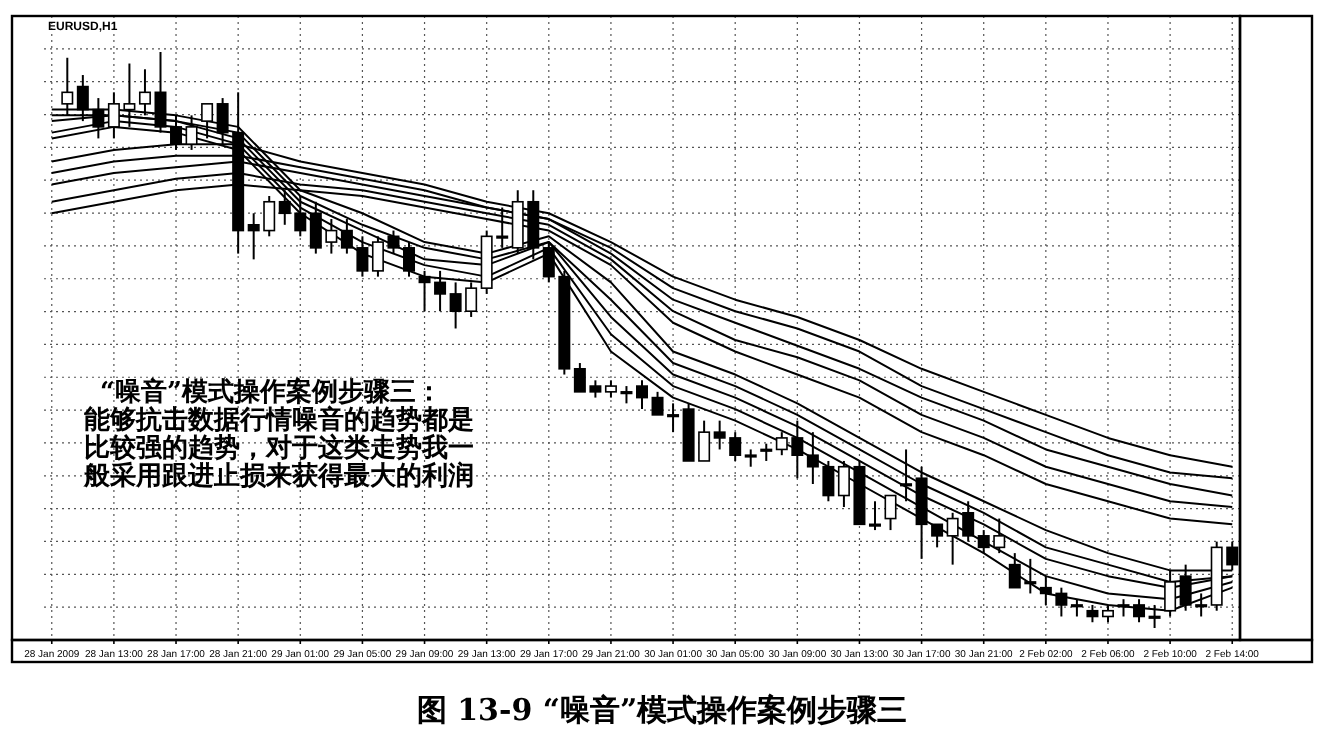  What do you see at coordinates (279, 448) in the screenshot?
I see `annotation: 比较强的趋势，对于这类走势我一` at bounding box center [279, 448].